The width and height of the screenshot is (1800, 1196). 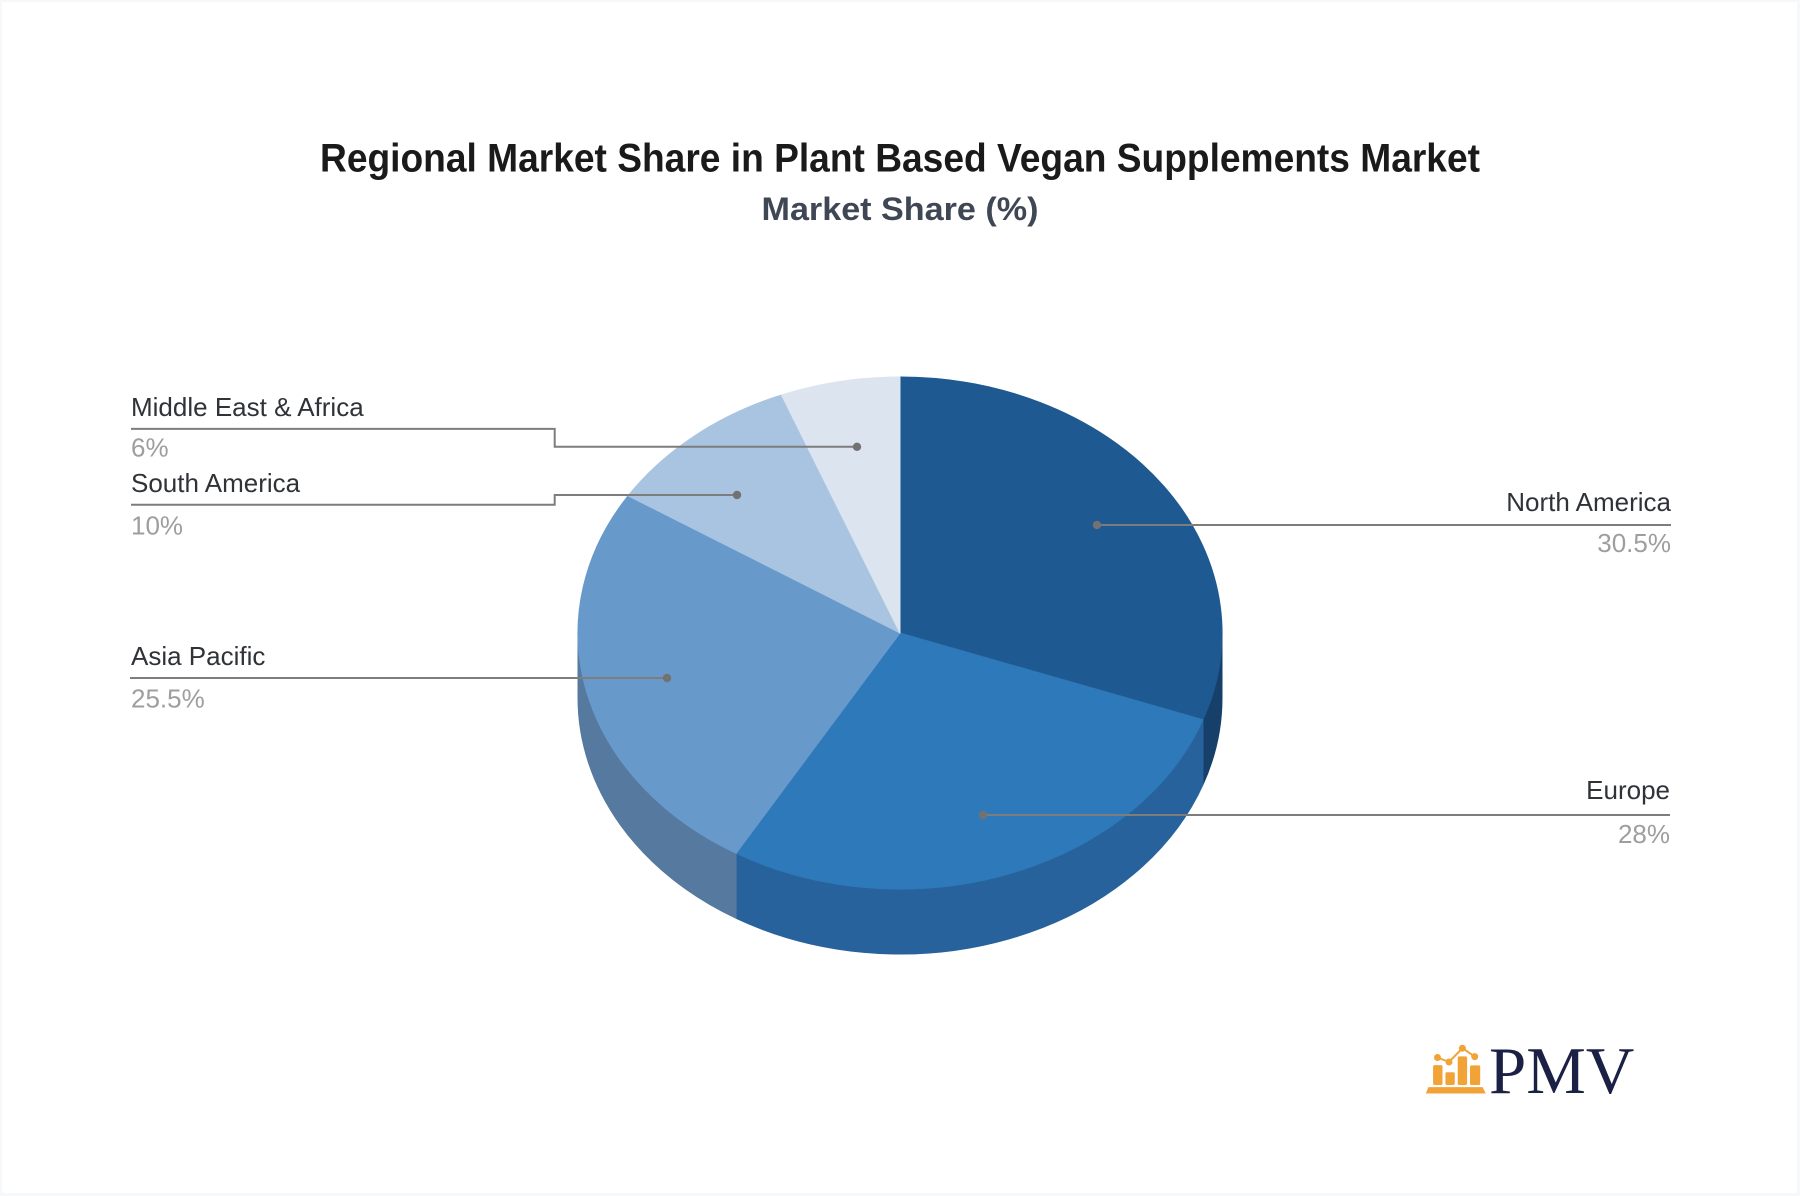 What do you see at coordinates (900, 209) in the screenshot?
I see `svg-text: Market Share (%)` at bounding box center [900, 209].